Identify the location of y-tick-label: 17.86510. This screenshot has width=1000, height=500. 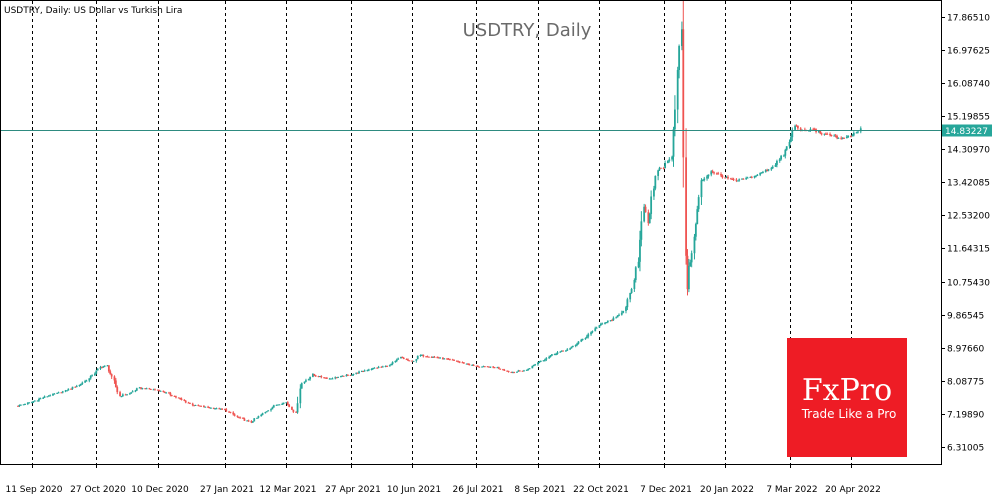
(968, 19).